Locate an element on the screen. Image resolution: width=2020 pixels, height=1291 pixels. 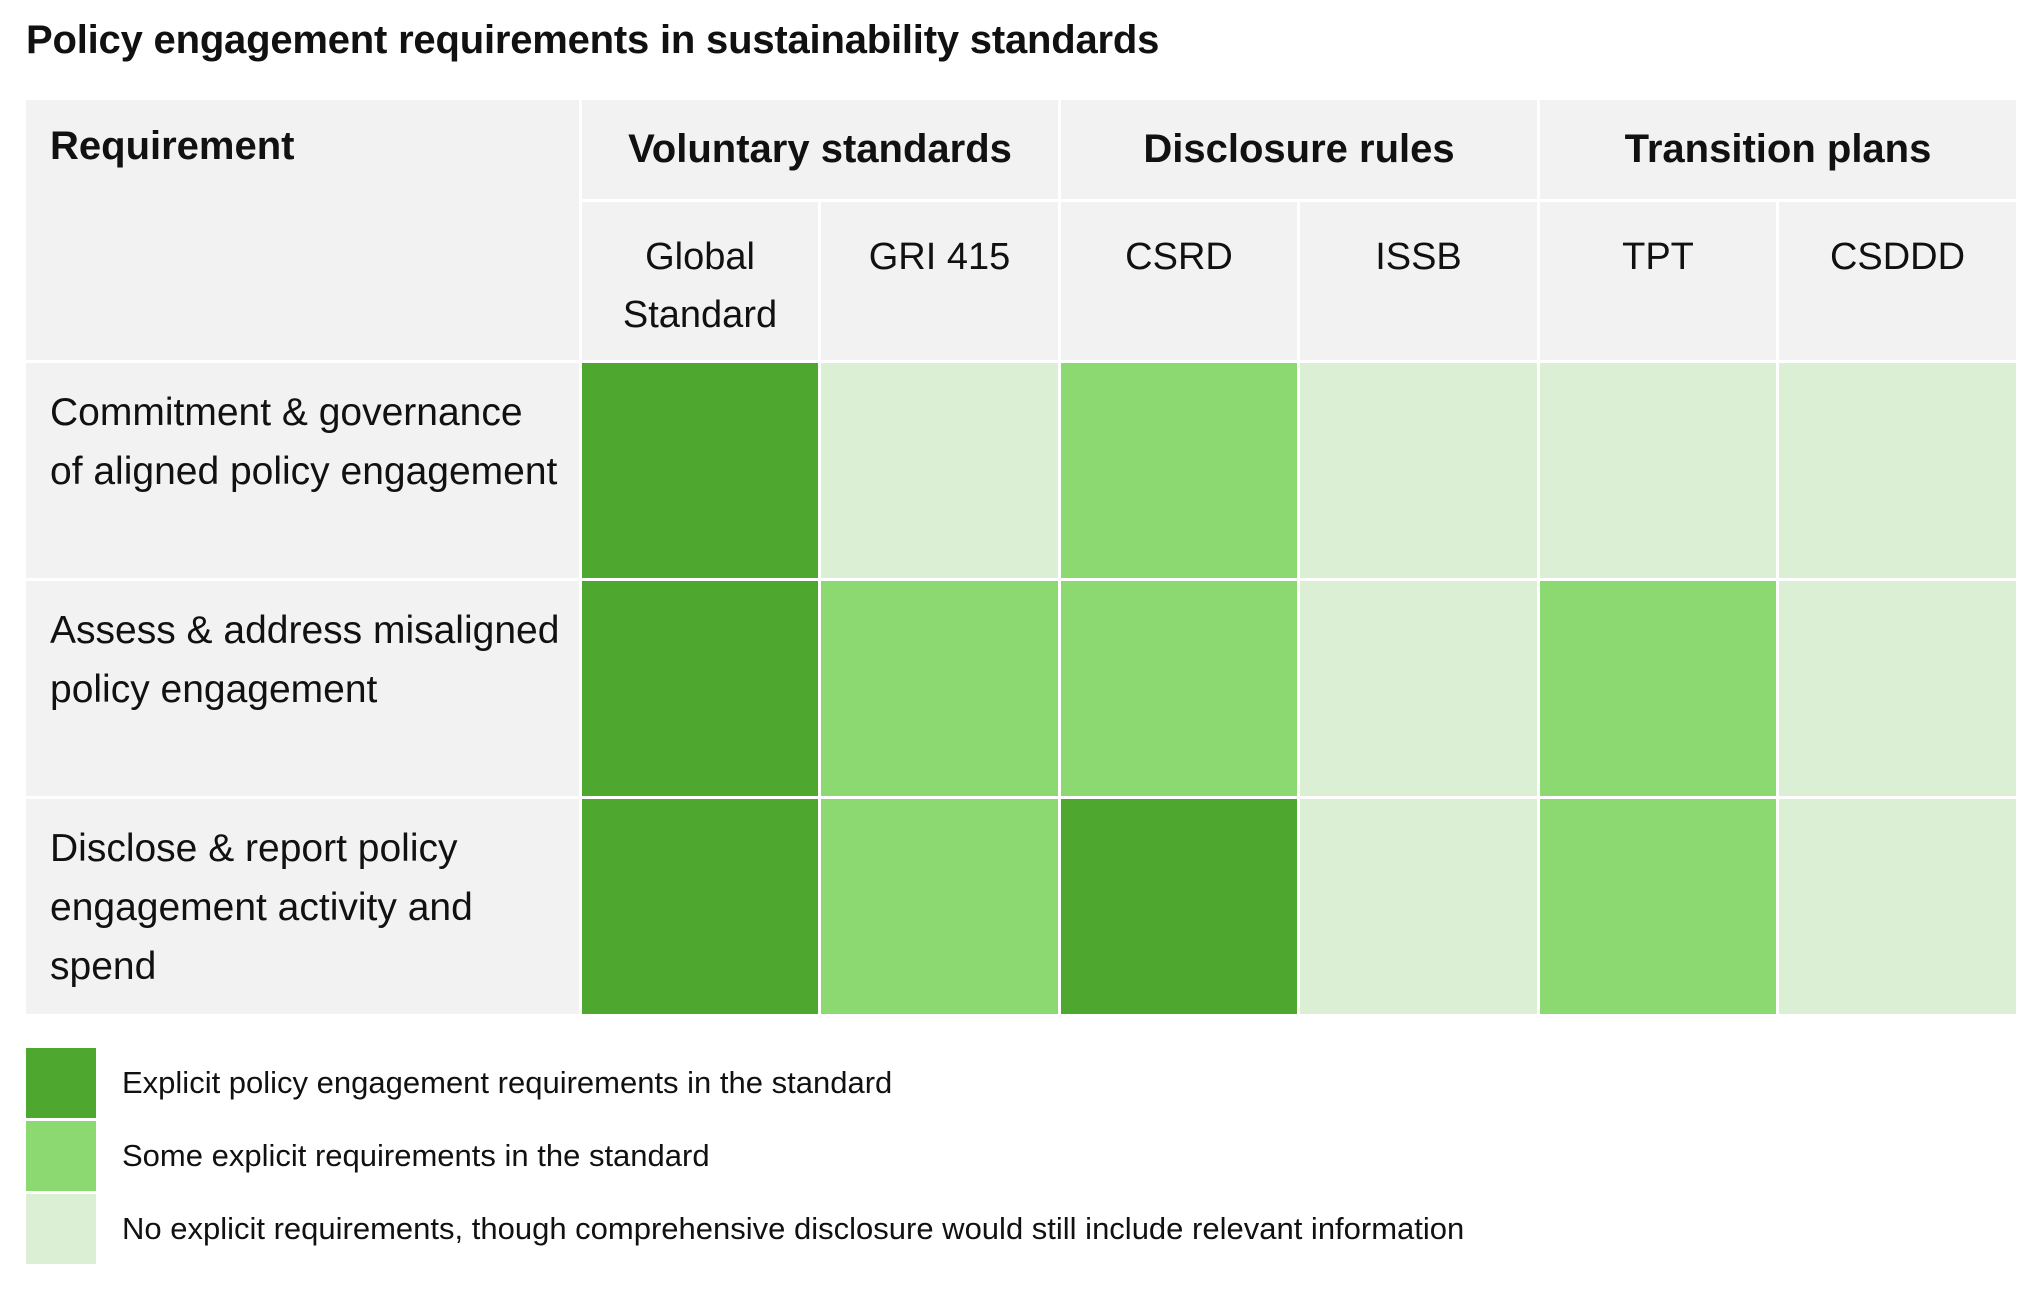
requirement-header: Requirement is located at coordinates (302, 230).